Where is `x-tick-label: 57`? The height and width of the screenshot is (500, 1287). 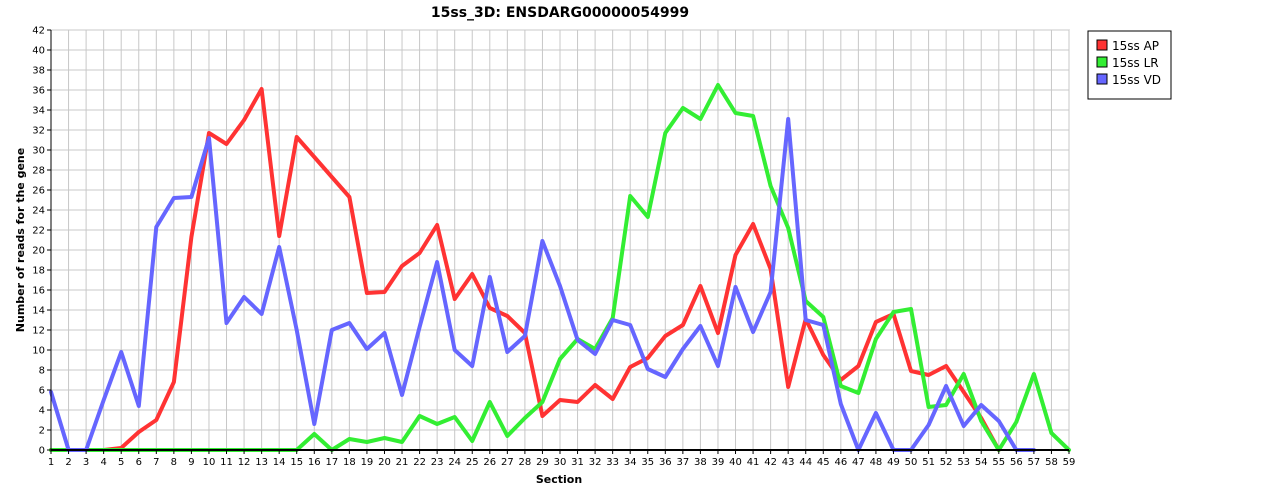 x-tick-label: 57 is located at coordinates (1034, 462).